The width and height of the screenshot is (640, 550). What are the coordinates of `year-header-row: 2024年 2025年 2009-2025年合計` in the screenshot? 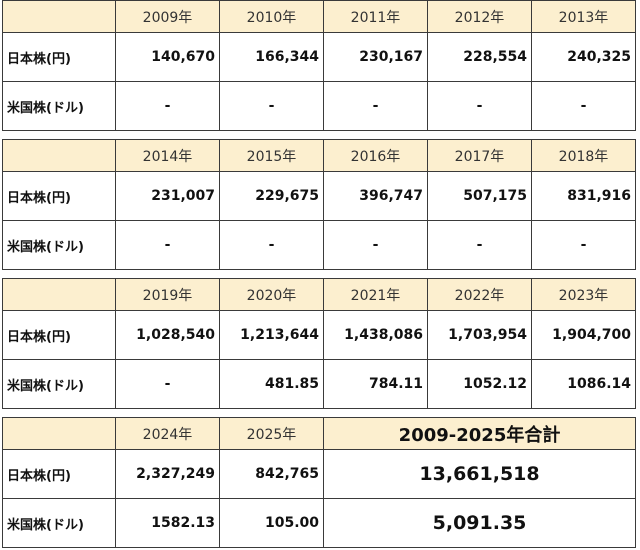 It's located at (319, 433).